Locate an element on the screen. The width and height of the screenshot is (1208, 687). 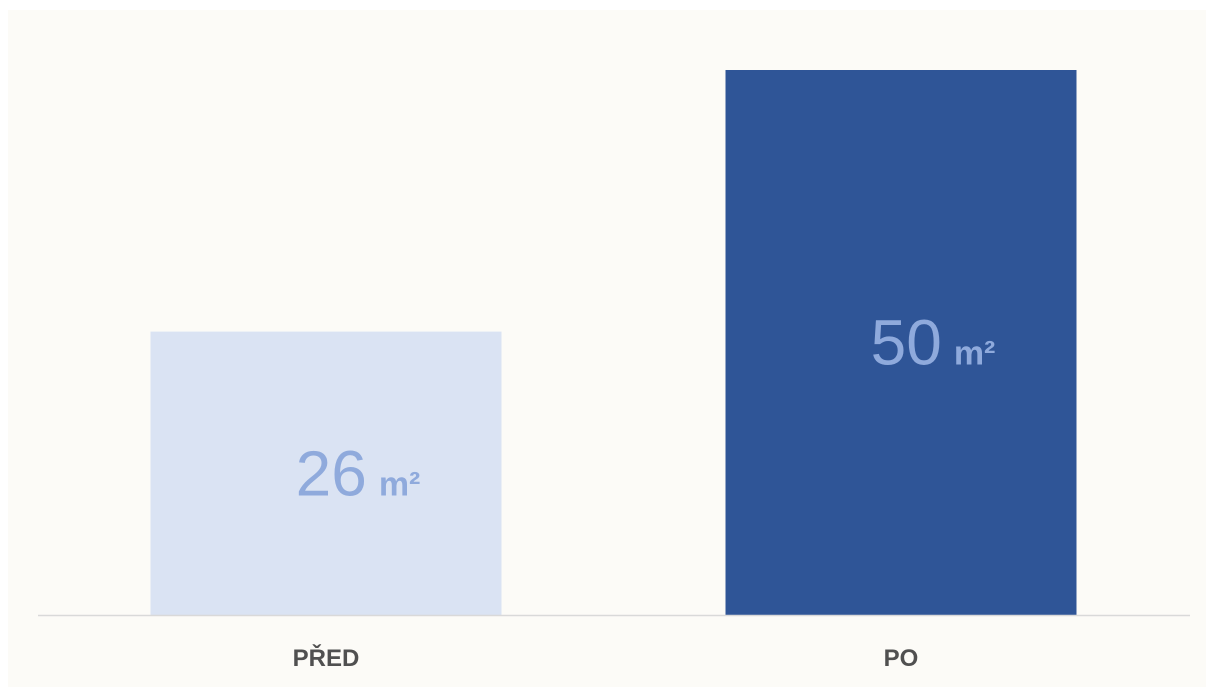
value-unit-1: m² is located at coordinates (975, 354).